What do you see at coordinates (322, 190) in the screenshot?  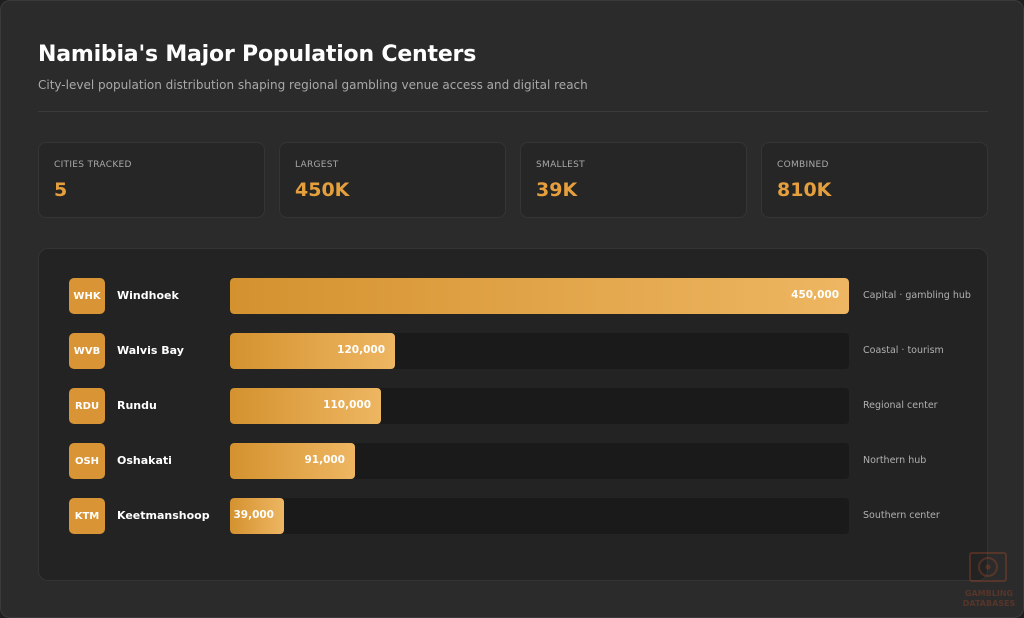 I see `stat-value: 450K` at bounding box center [322, 190].